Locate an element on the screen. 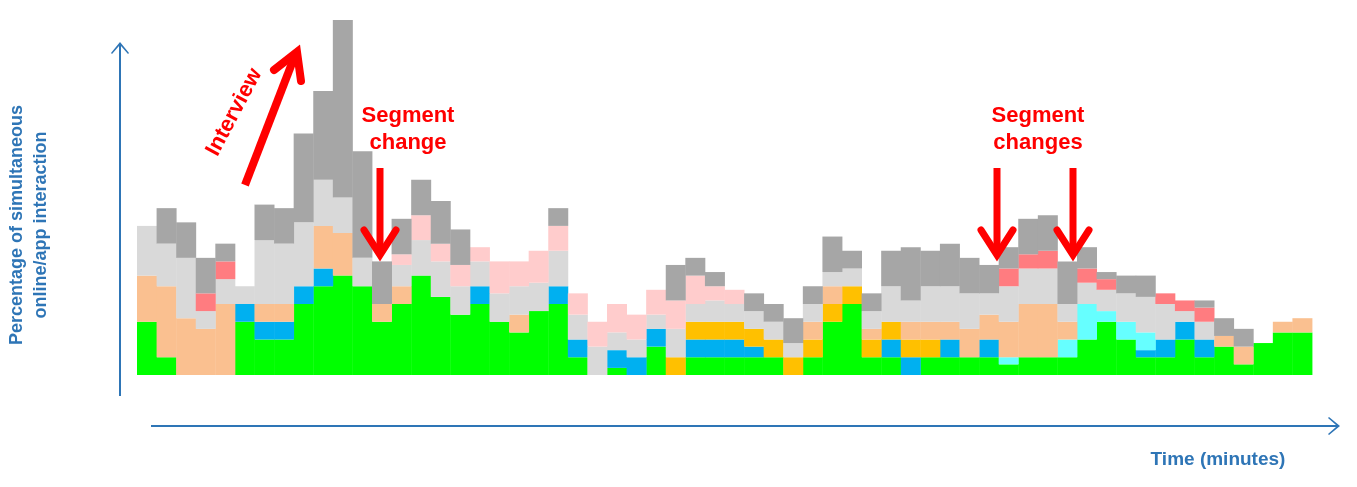 This screenshot has width=1357, height=487. annotation: Segment change is located at coordinates (408, 128).